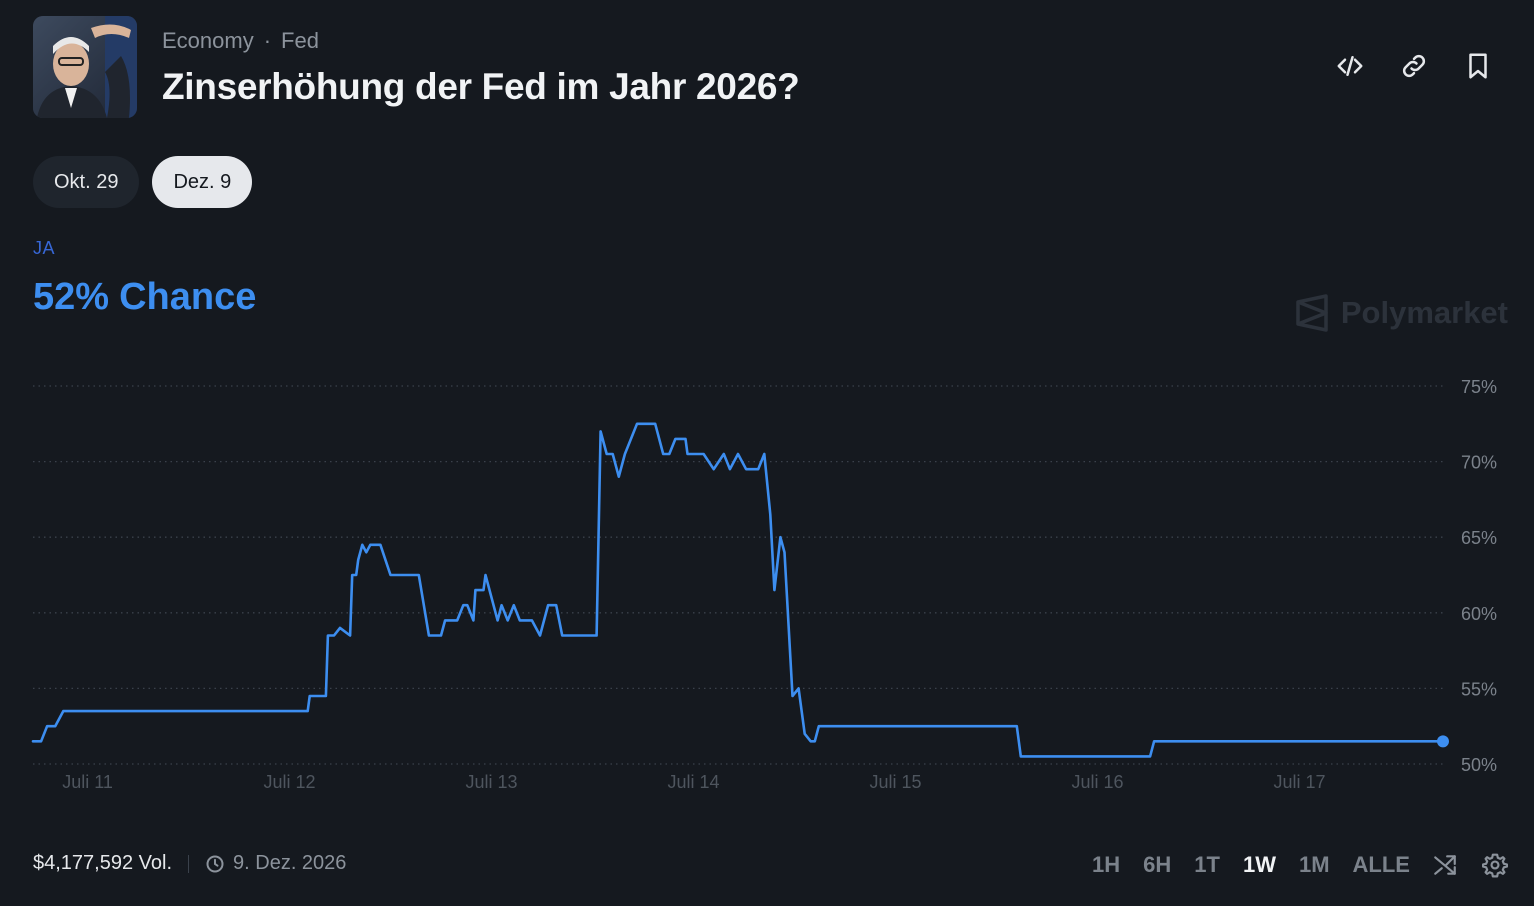 Image resolution: width=1534 pixels, height=906 pixels. What do you see at coordinates (1106, 864) in the screenshot?
I see `range-1h: 1H` at bounding box center [1106, 864].